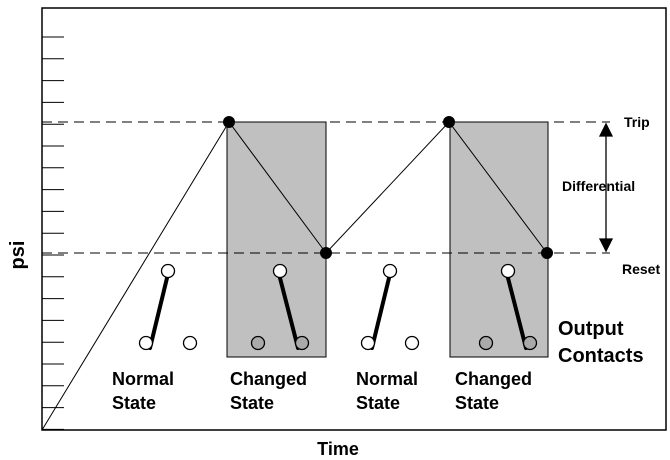 This screenshot has width=670, height=460. What do you see at coordinates (338, 449) in the screenshot?
I see `x-axis-label: Time` at bounding box center [338, 449].